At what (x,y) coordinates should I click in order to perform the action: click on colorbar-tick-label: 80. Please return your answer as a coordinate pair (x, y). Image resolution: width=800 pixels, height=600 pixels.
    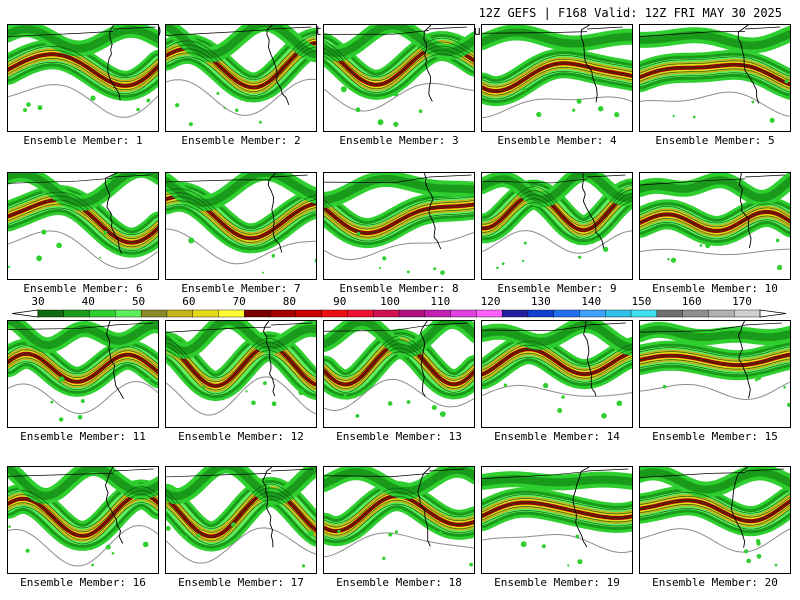
    Looking at the image, I should click on (289, 301).